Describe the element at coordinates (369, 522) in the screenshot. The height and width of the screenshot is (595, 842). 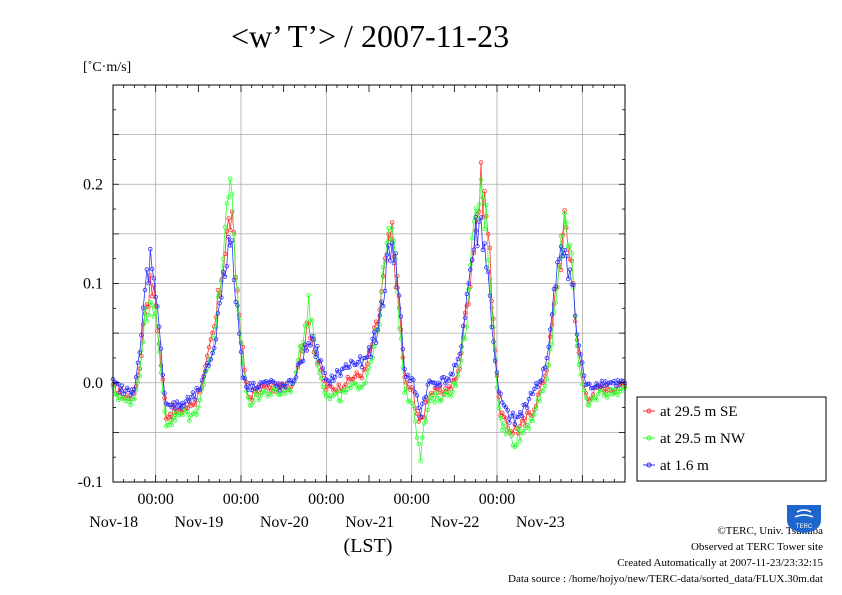
I see `x-date-label: Nov-21` at that location.